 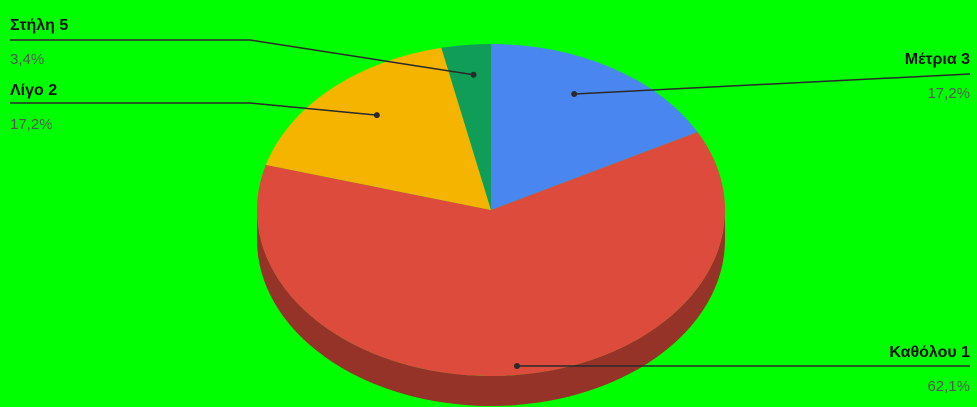 What do you see at coordinates (473, 74) in the screenshot?
I see `leader-dot-στήλη-5` at bounding box center [473, 74].